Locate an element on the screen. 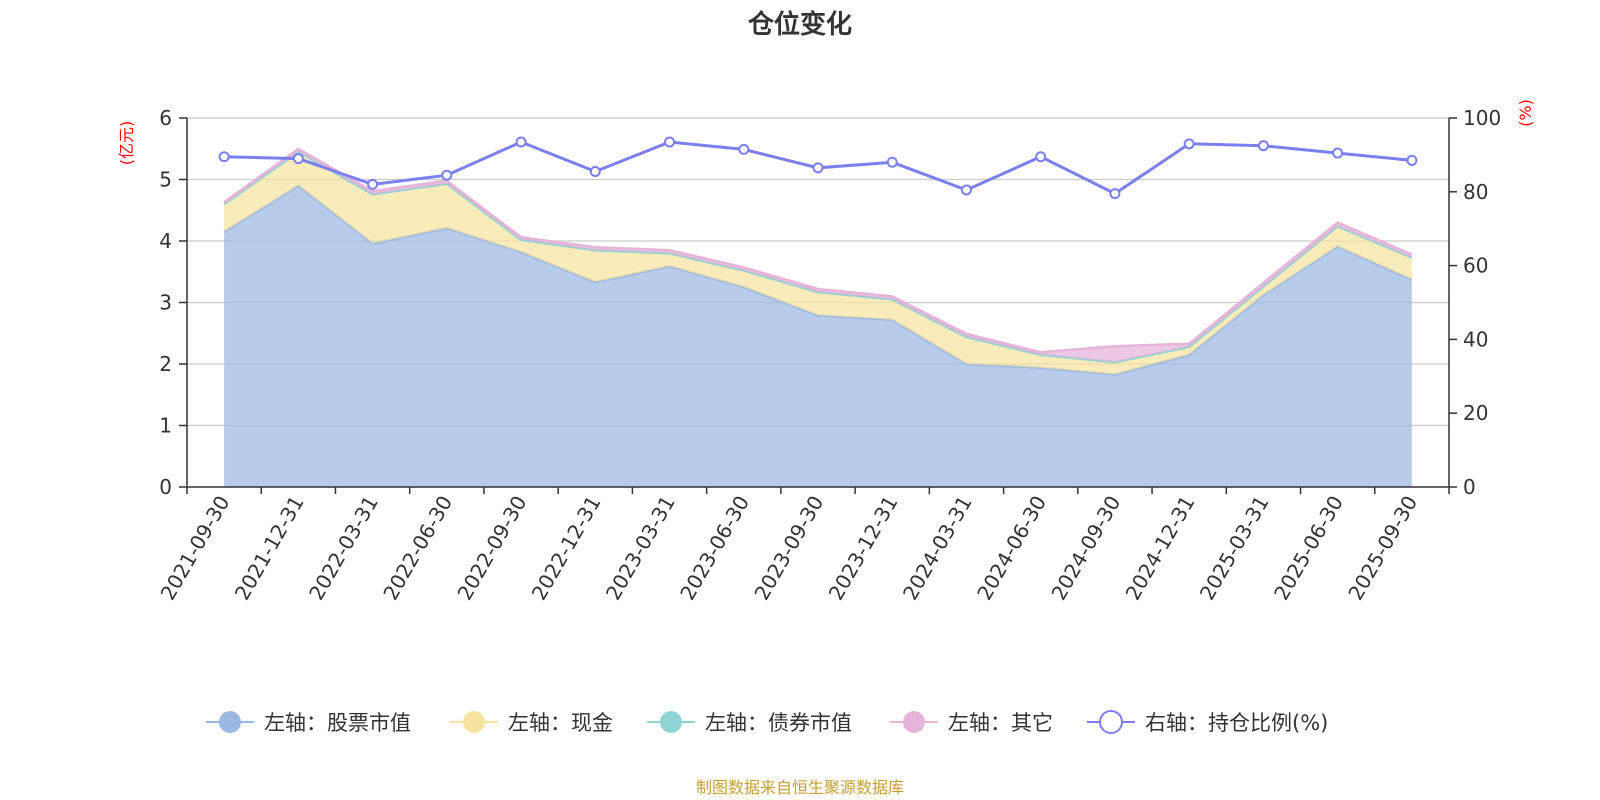  x-tick-label: 2023-06-30 is located at coordinates (714, 548).